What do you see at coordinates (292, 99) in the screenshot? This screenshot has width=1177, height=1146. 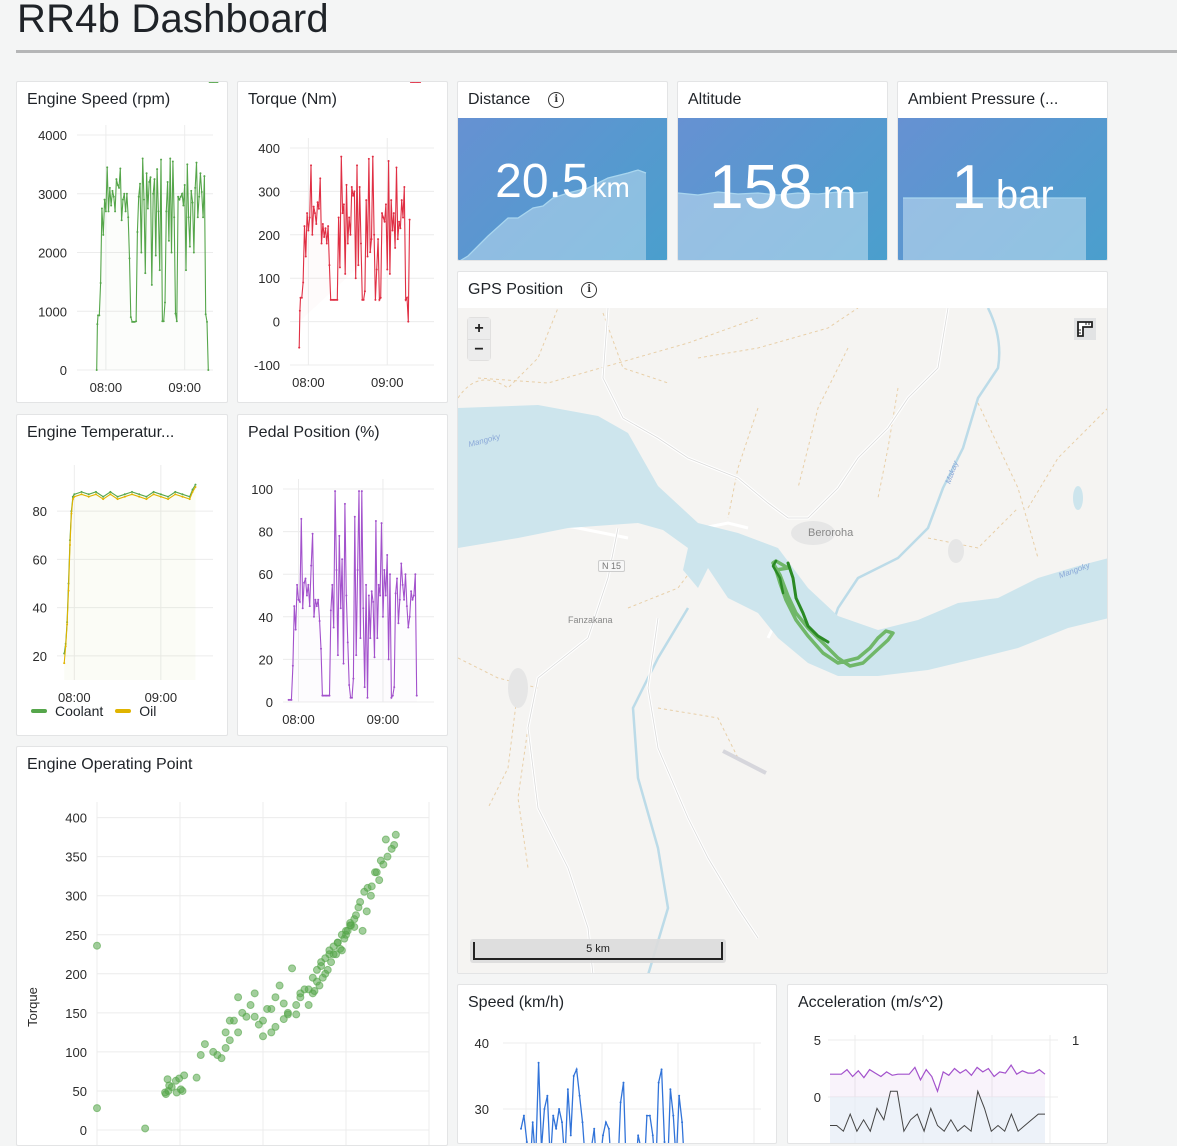 I see `panel-title: Torque (Nm)` at bounding box center [292, 99].